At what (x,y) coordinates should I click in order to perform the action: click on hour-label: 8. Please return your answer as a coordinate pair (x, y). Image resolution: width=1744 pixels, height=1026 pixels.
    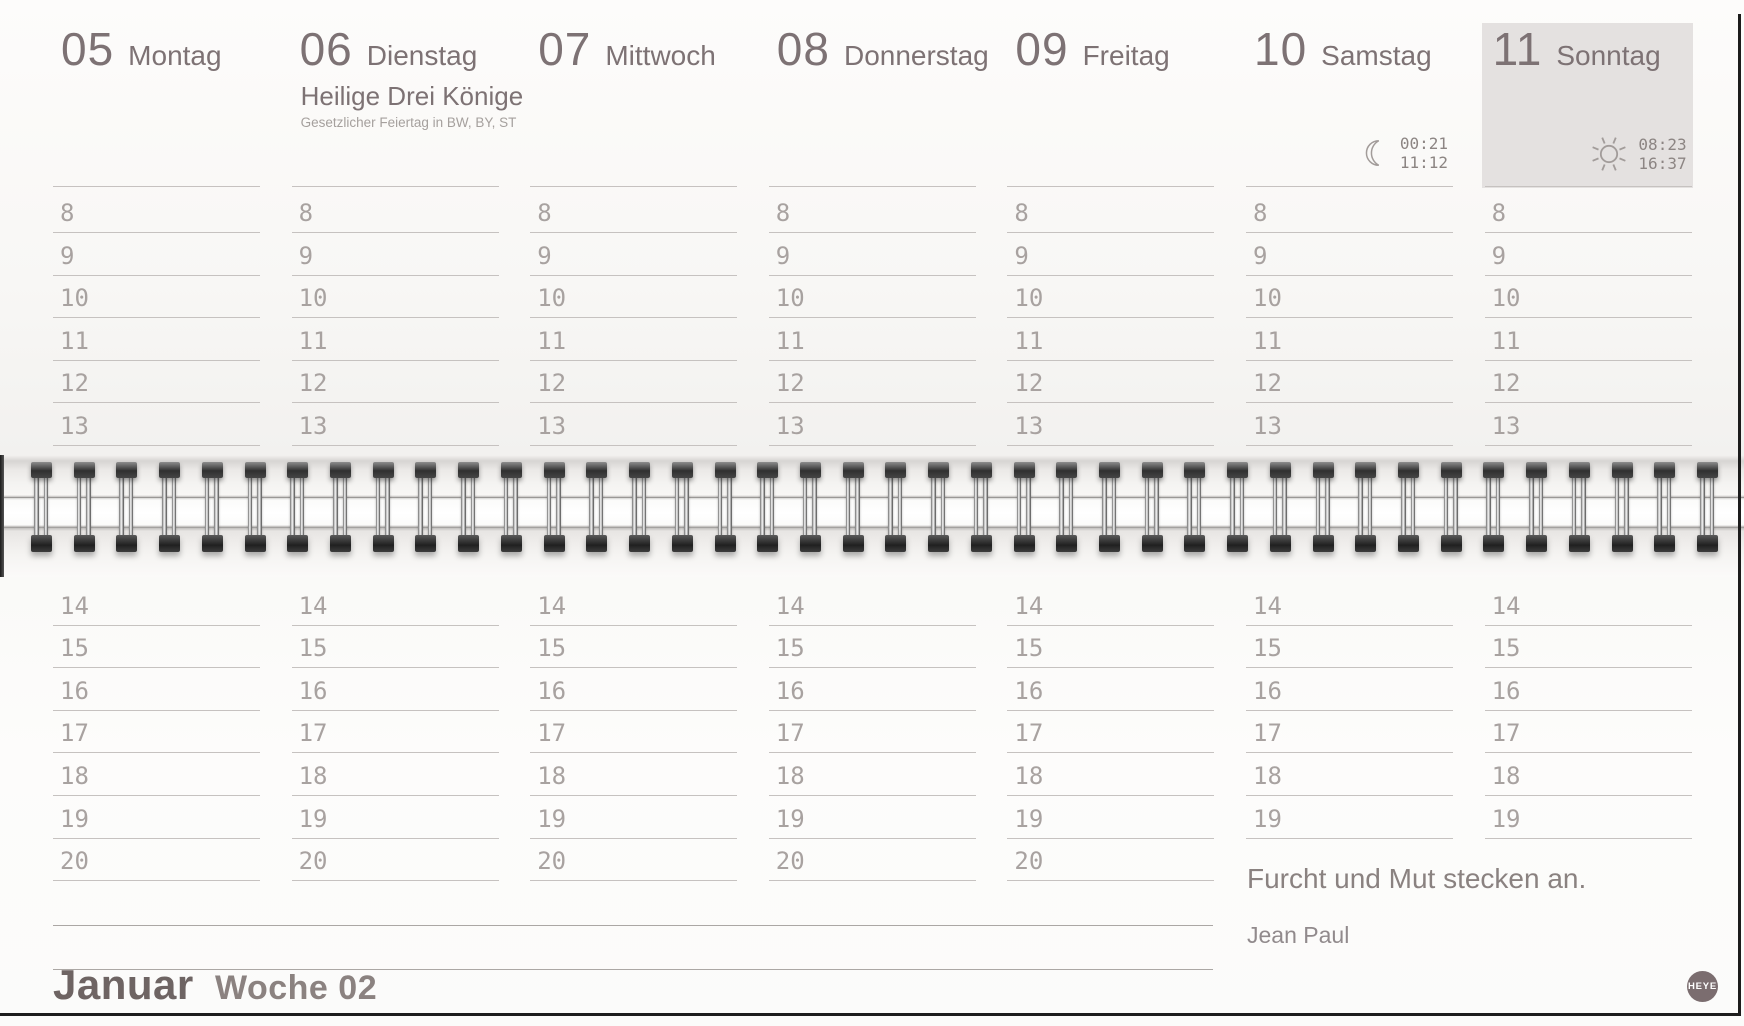
    Looking at the image, I should click on (306, 213).